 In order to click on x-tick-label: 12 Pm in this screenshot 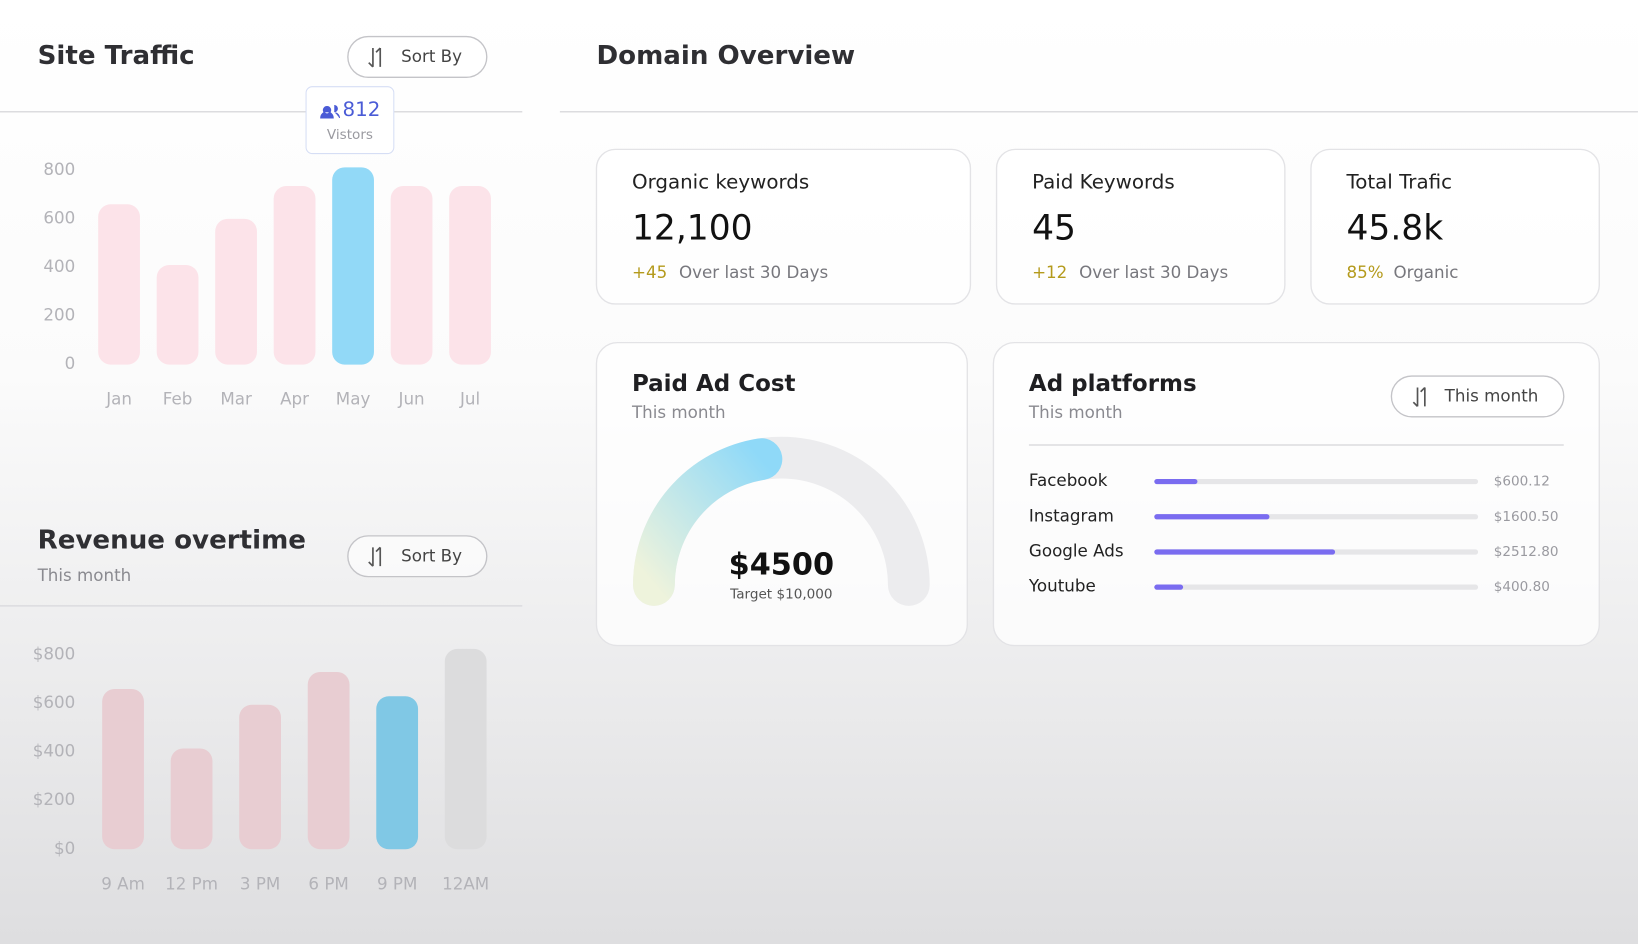, I will do `click(191, 883)`.